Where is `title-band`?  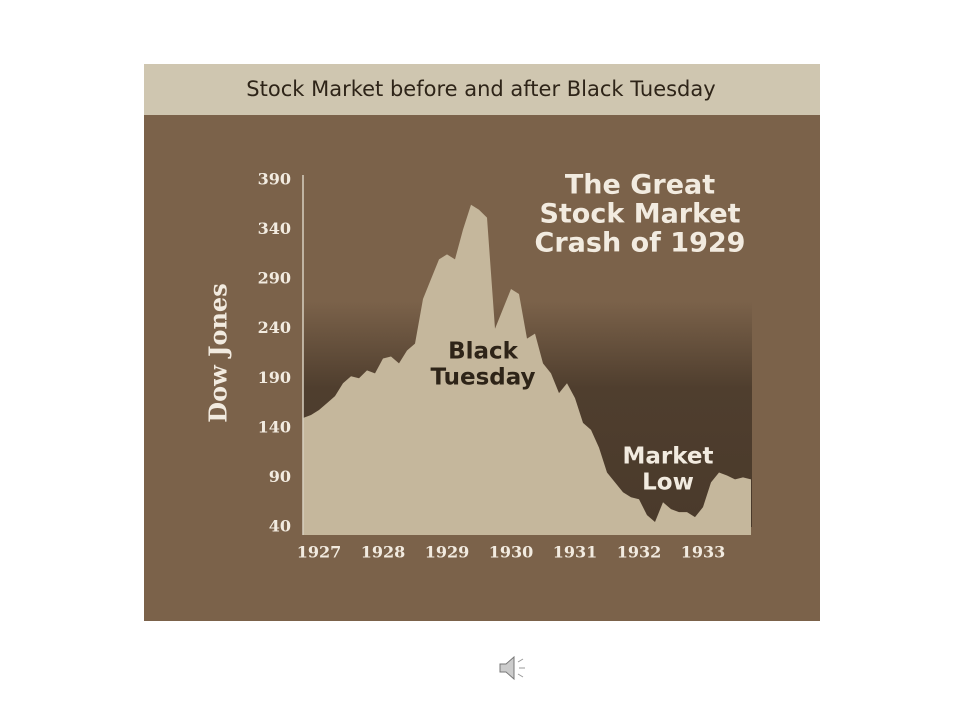
title-band is located at coordinates (482, 89).